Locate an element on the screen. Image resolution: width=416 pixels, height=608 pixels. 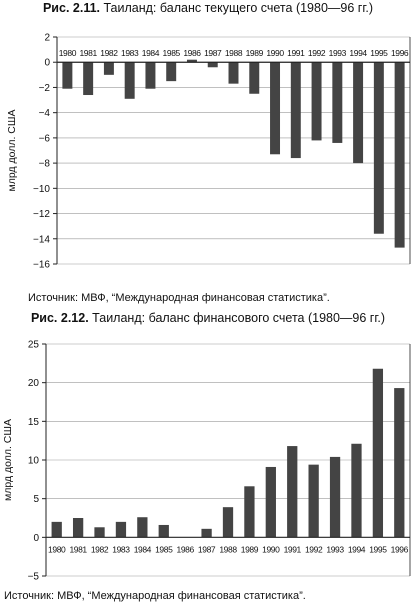
y-tick-label: −10 is located at coordinates (41, 189).